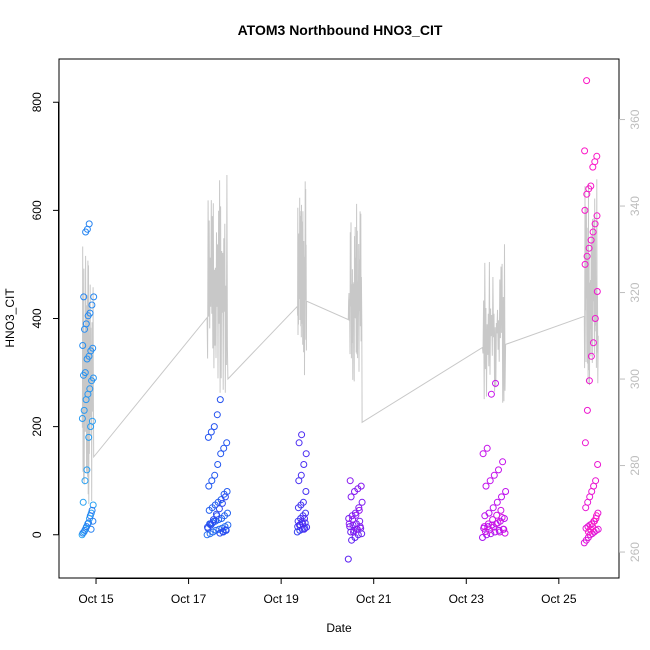  I want to click on x-tick-label: Oct 17, so click(189, 599).